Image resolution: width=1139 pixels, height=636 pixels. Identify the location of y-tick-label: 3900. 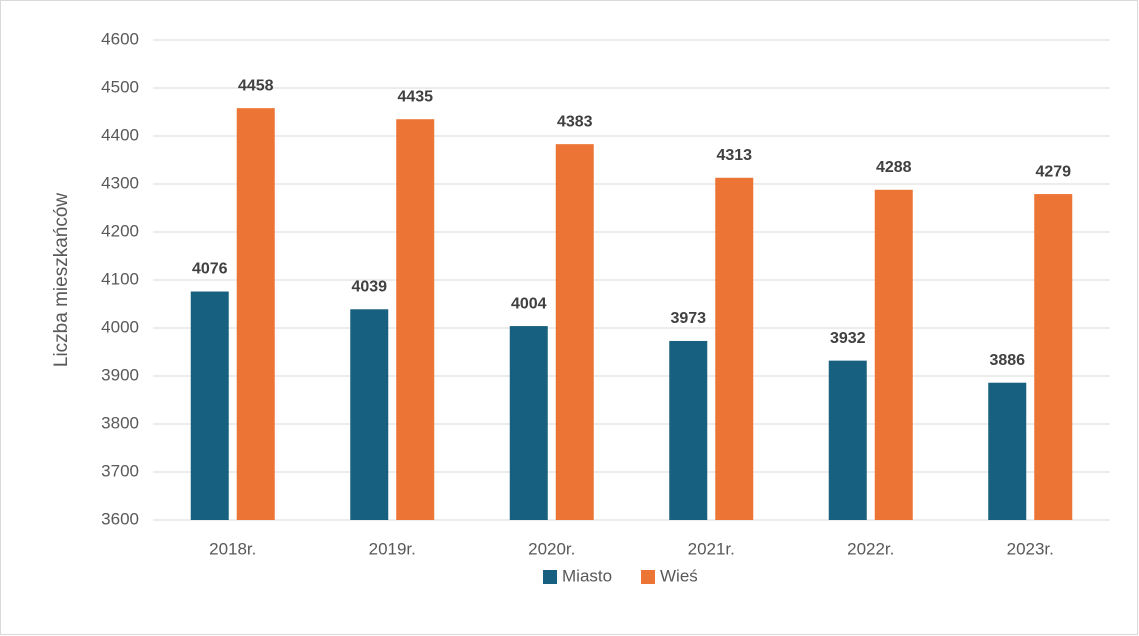
(120, 374).